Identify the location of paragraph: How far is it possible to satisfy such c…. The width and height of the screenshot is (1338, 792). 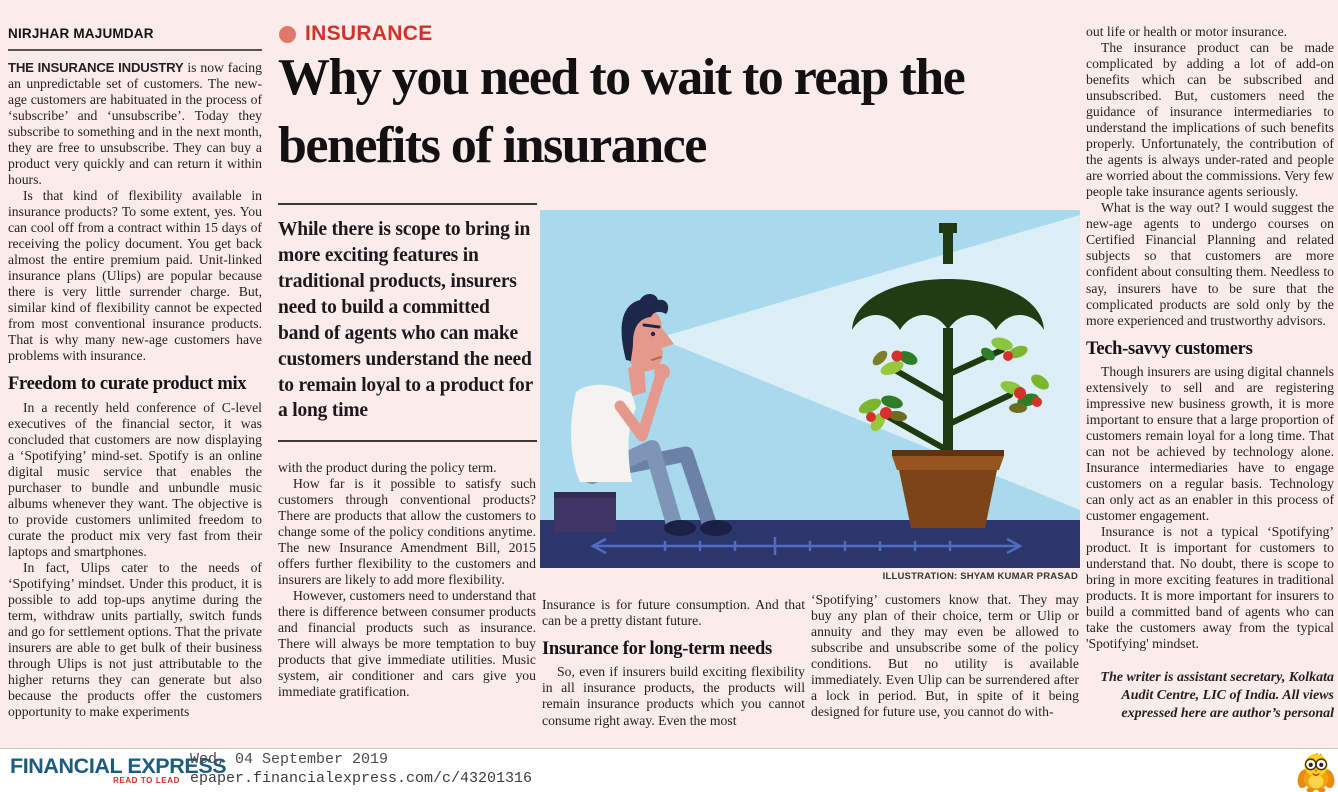
(407, 532).